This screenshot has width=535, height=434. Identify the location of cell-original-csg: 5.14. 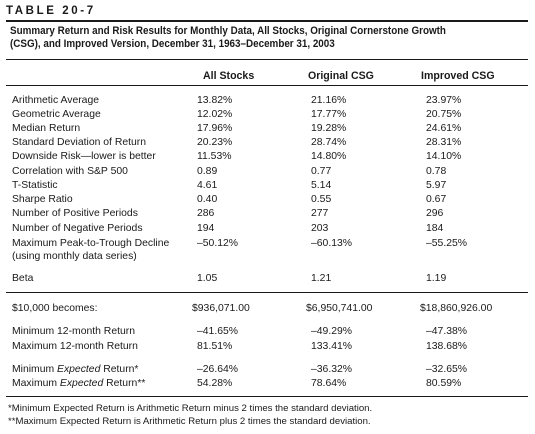
(321, 185).